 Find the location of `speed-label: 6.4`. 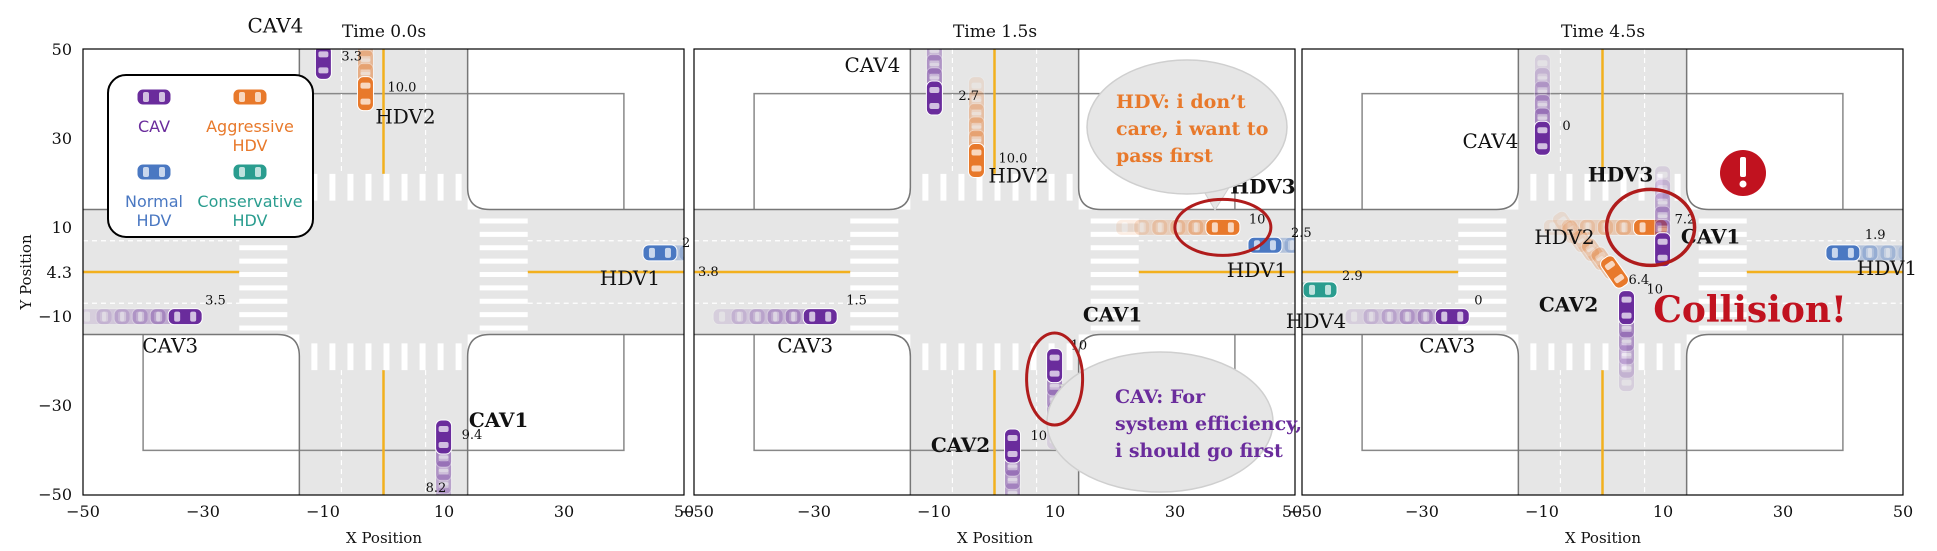

speed-label: 6.4 is located at coordinates (1639, 280).